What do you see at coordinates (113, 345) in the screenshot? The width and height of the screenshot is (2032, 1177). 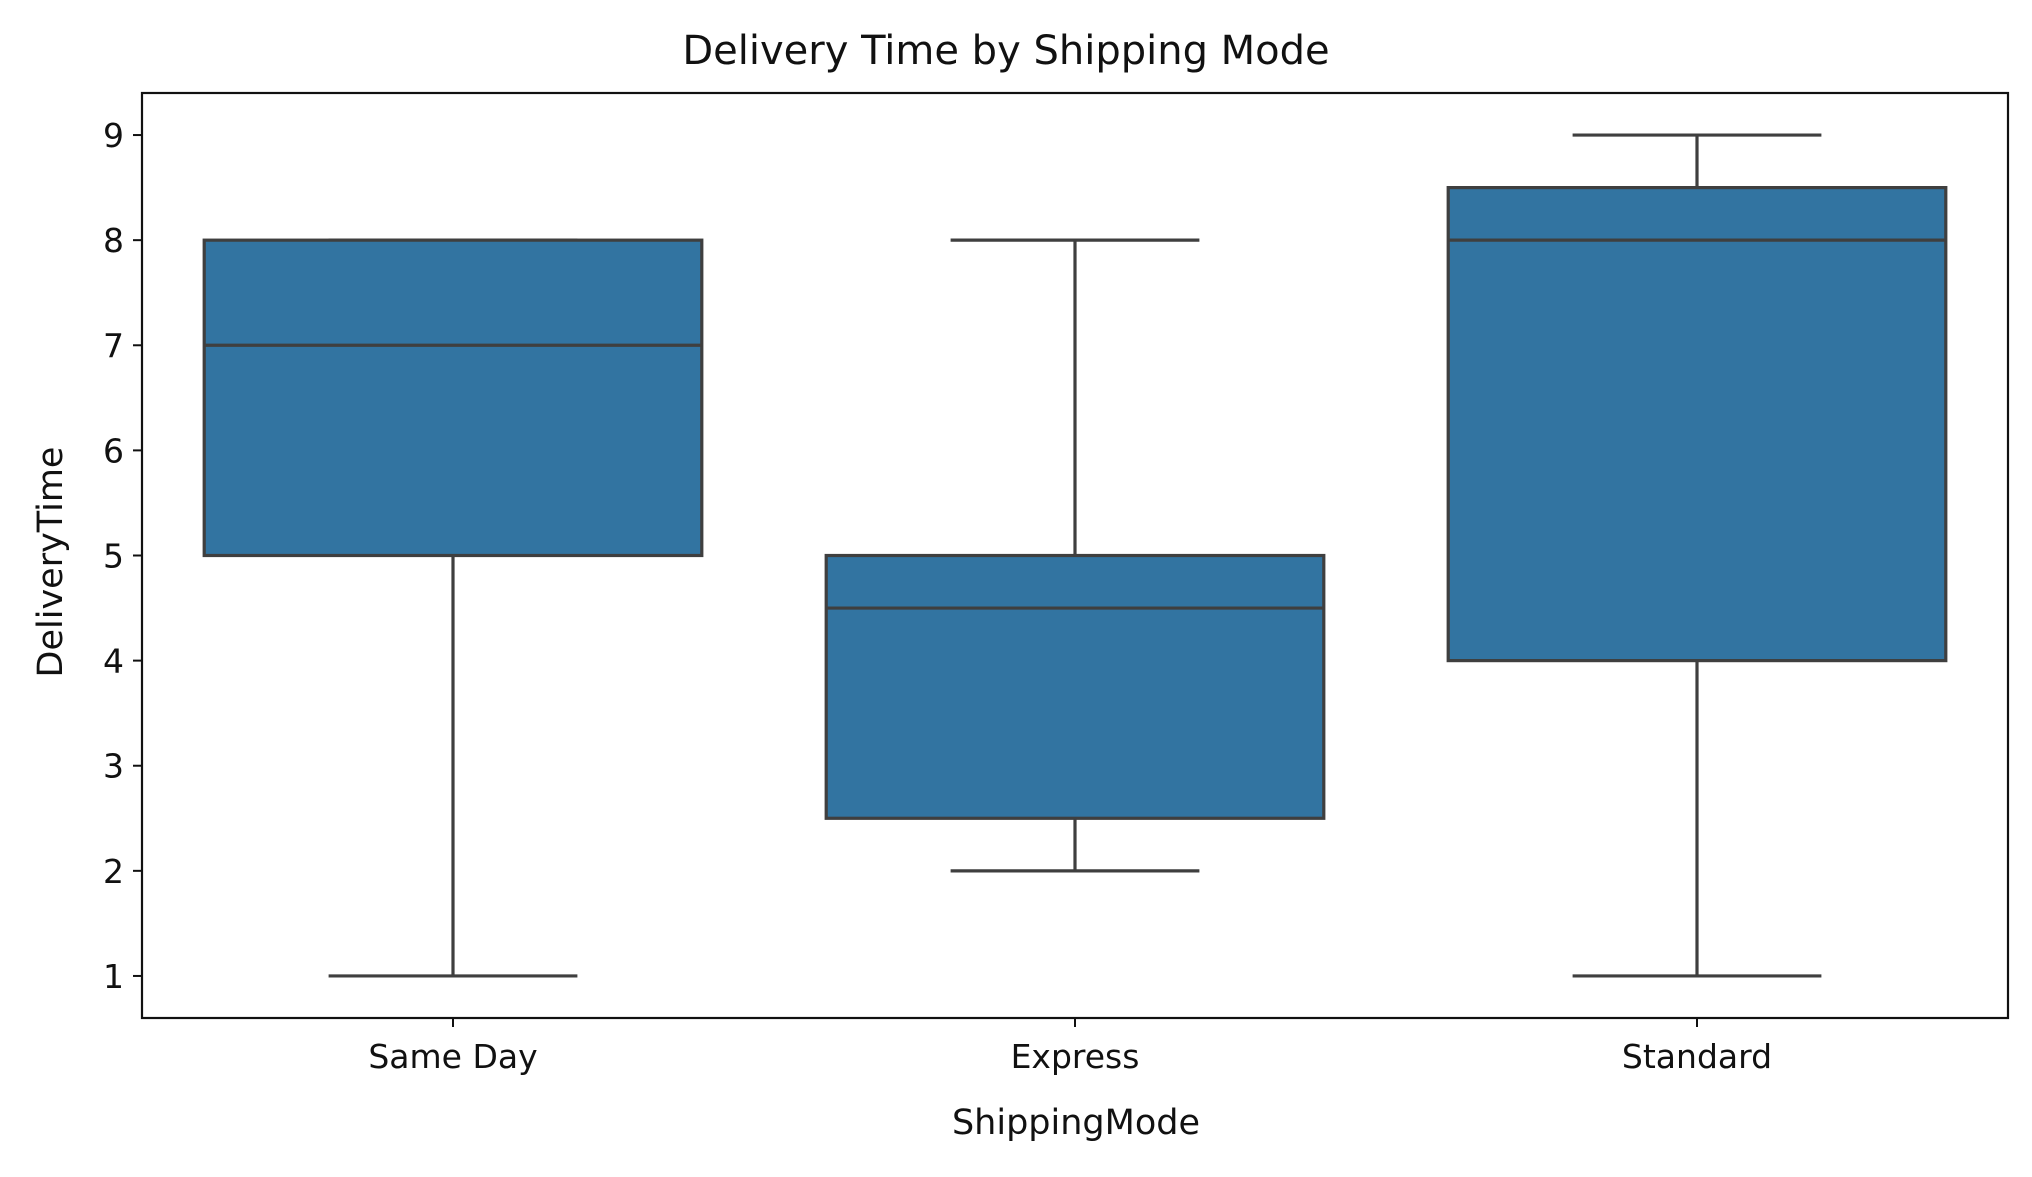 I see `y-tick-label: 7` at bounding box center [113, 345].